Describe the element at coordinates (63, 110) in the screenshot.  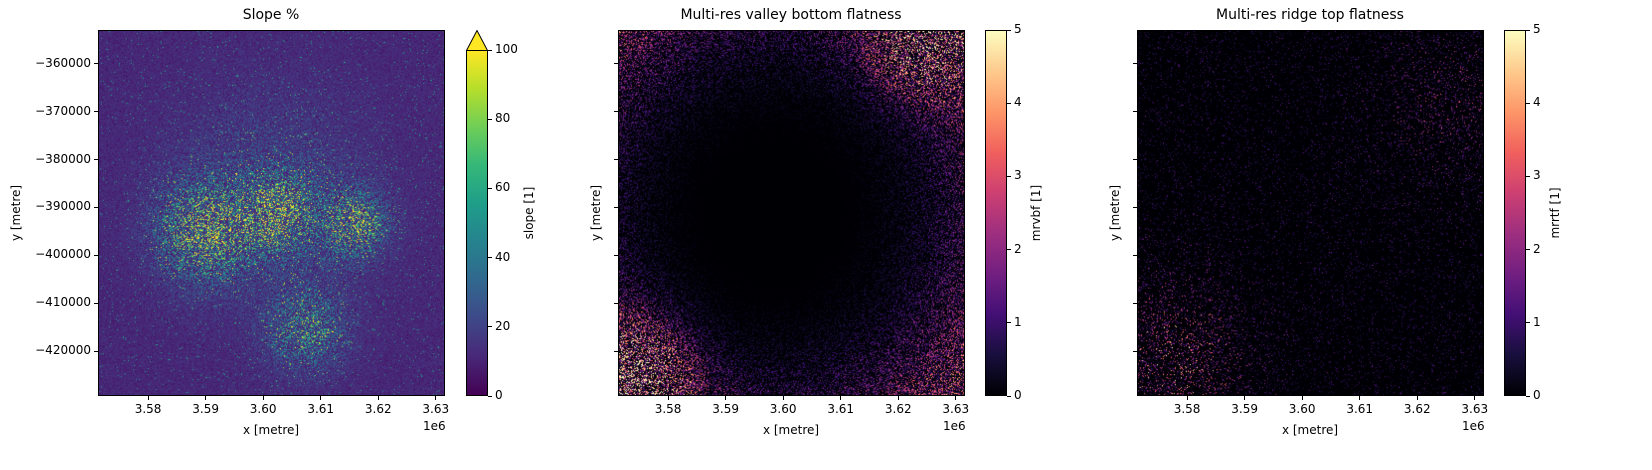
I see `y-tick-label: −370000` at that location.